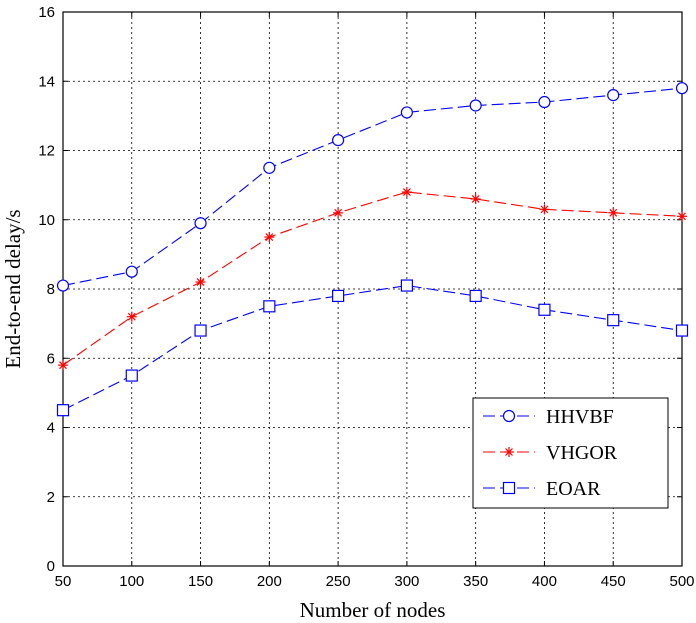 This screenshot has width=696, height=623. What do you see at coordinates (406, 581) in the screenshot?
I see `x-tick-label: 300` at bounding box center [406, 581].